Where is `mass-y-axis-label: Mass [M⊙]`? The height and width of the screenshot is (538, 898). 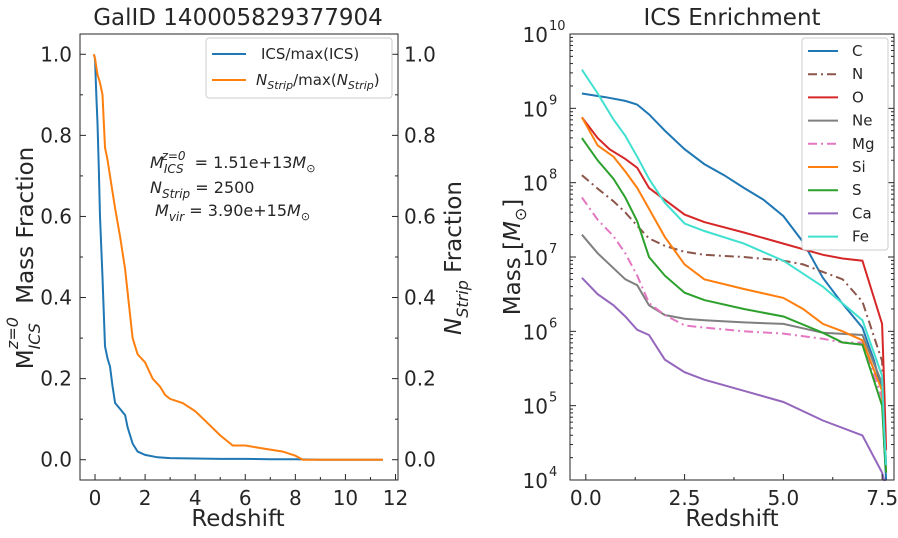 mass-y-axis-label: Mass [M⊙] is located at coordinates (515, 257).